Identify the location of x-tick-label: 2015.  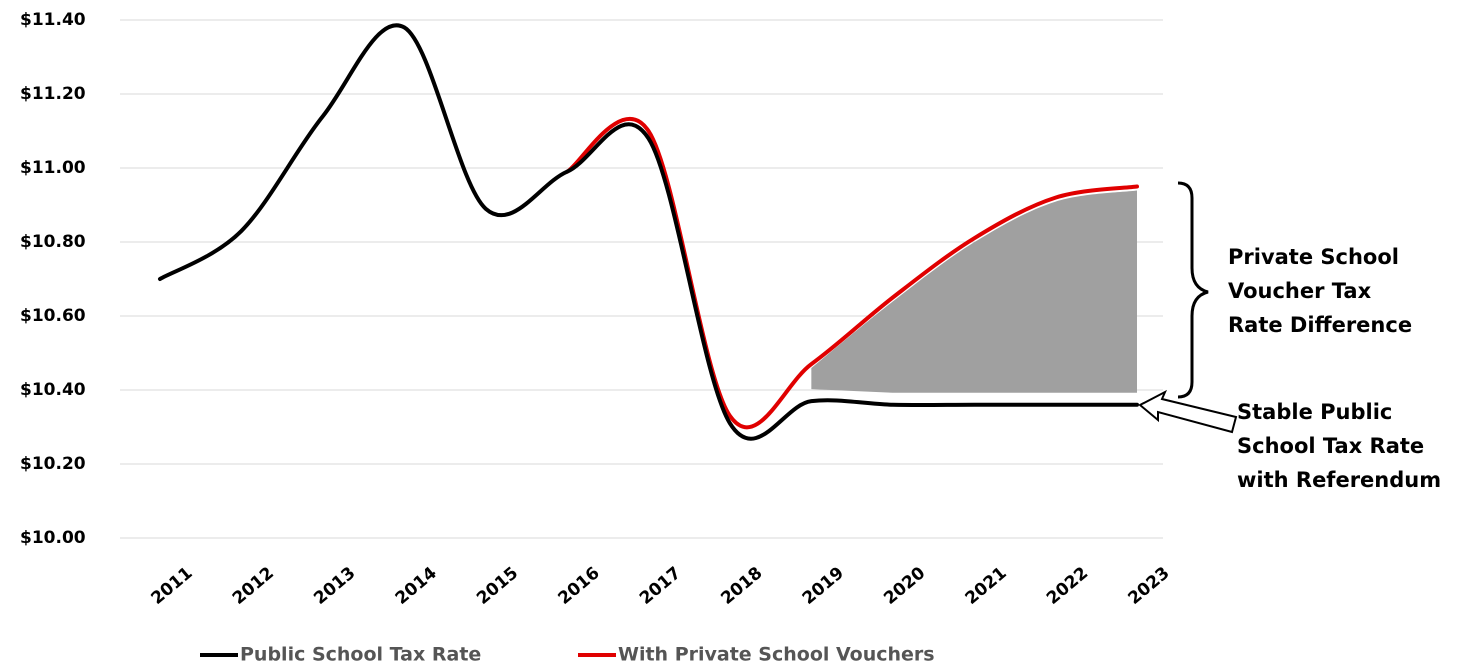
(497, 586).